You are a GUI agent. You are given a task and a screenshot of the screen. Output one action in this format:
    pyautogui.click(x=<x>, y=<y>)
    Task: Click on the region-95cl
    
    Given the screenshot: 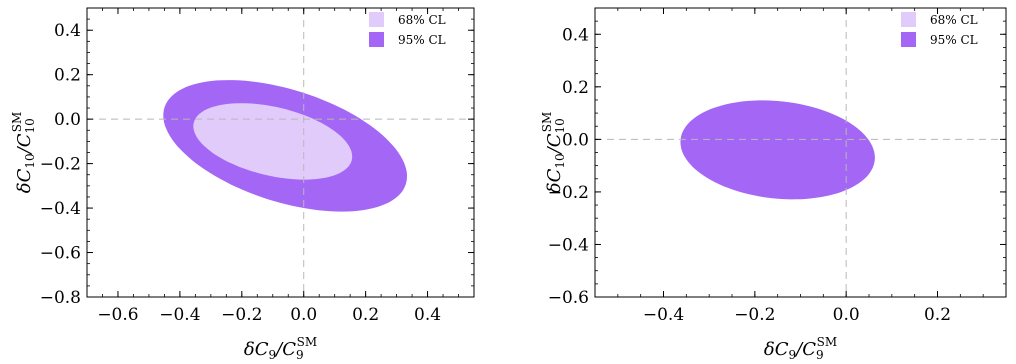 What is the action you would take?
    pyautogui.click(x=777, y=150)
    